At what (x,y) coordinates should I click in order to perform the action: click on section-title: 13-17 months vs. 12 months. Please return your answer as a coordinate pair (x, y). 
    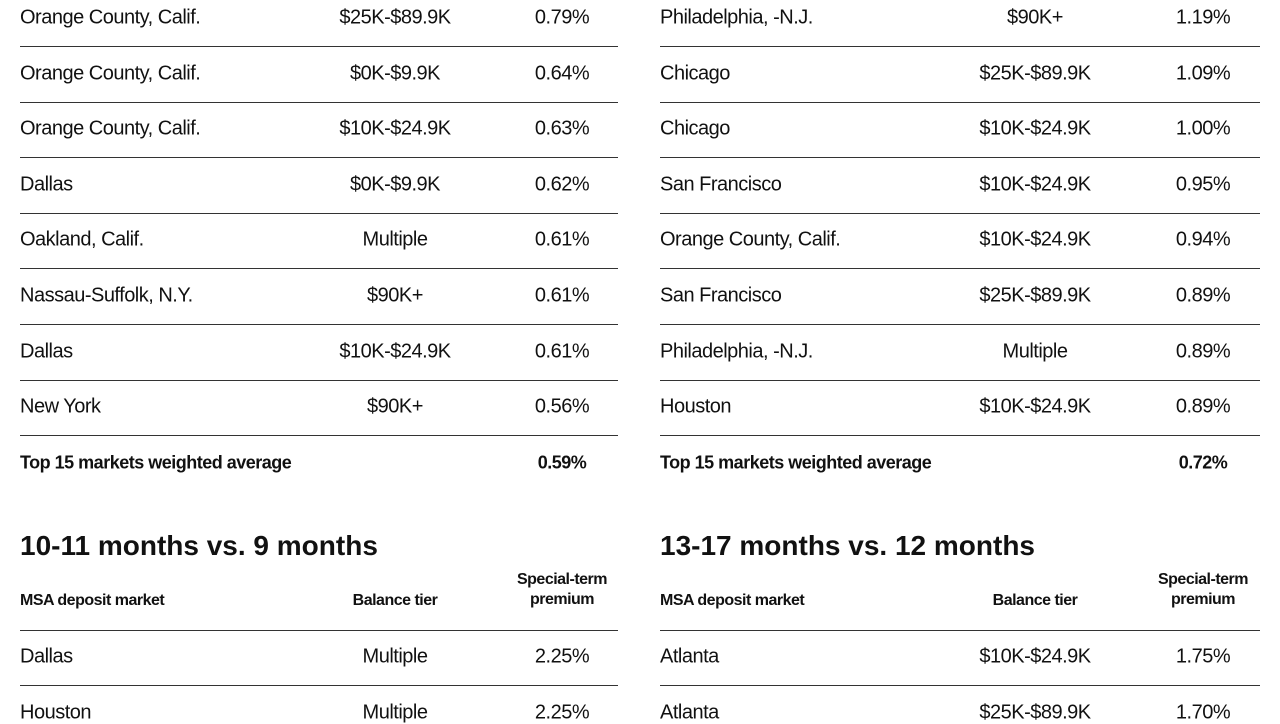
    Looking at the image, I should click on (848, 545).